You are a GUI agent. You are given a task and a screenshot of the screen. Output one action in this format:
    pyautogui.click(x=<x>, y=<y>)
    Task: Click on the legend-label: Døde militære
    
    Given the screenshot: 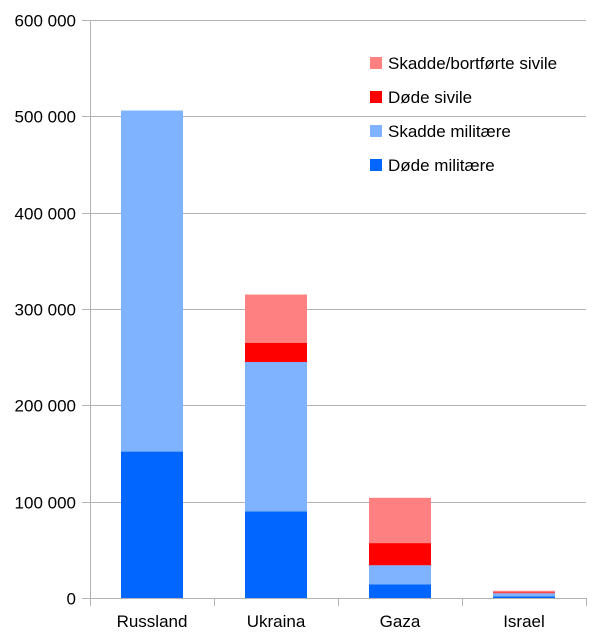 What is the action you would take?
    pyautogui.click(x=441, y=165)
    